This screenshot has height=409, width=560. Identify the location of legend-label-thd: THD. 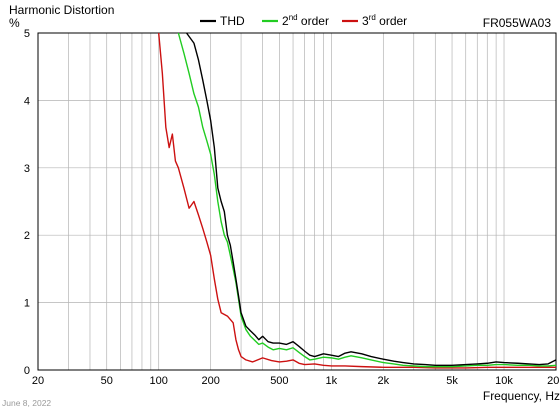
(232, 21).